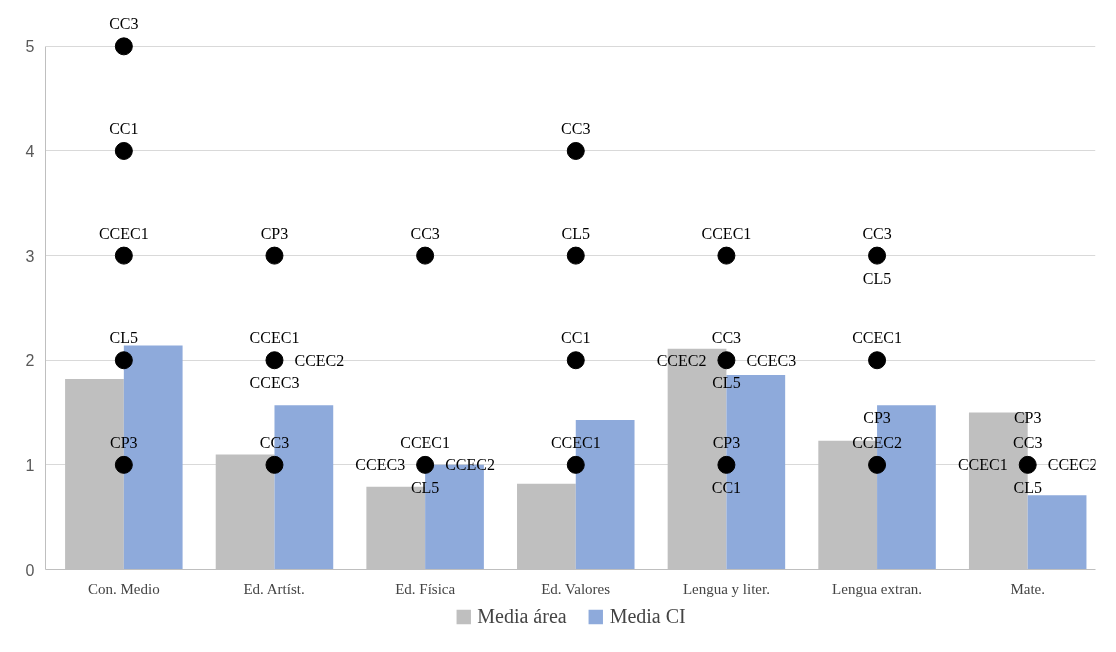  Describe the element at coordinates (1028, 430) in the screenshot. I see `annotation: CP3 CC3` at that location.